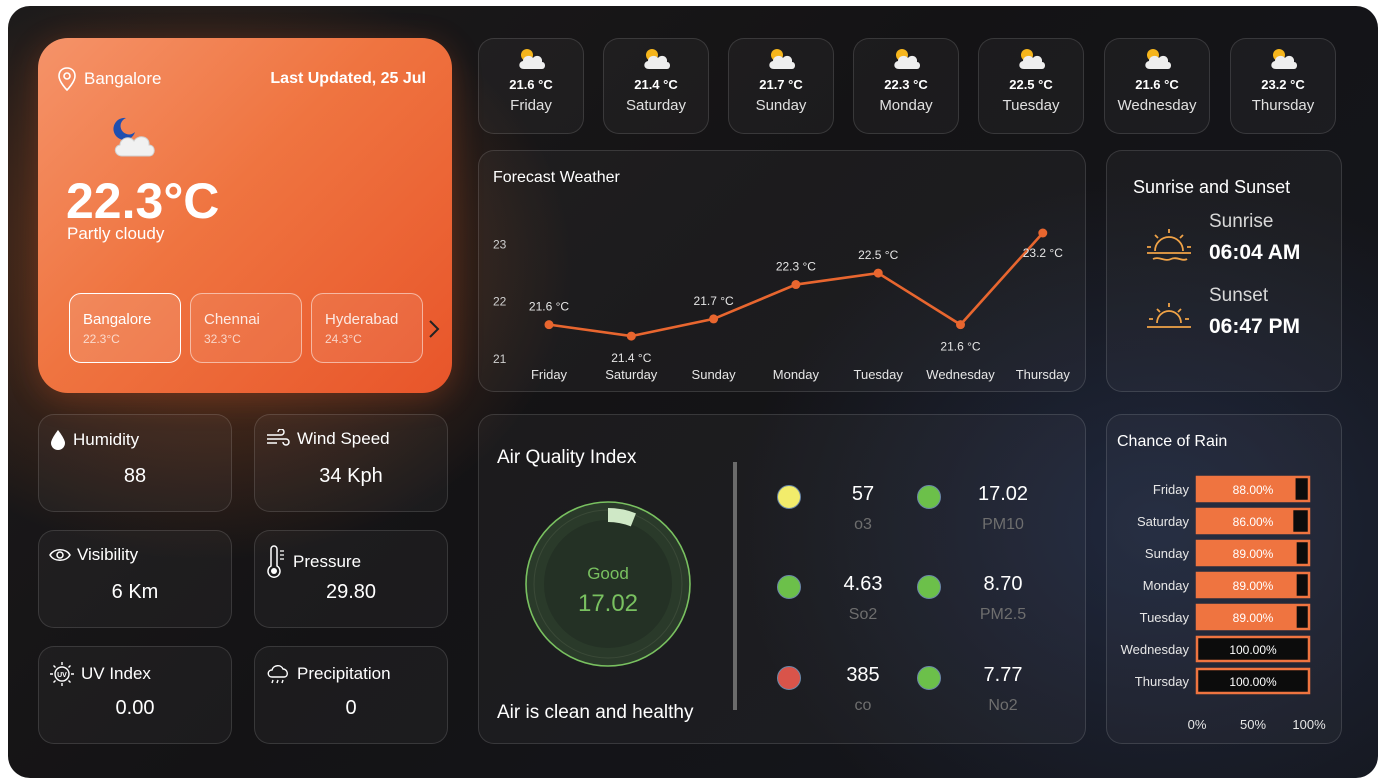 The image size is (1387, 784). Describe the element at coordinates (62, 674) in the screenshot. I see `uv-sun-icon: UV` at that location.